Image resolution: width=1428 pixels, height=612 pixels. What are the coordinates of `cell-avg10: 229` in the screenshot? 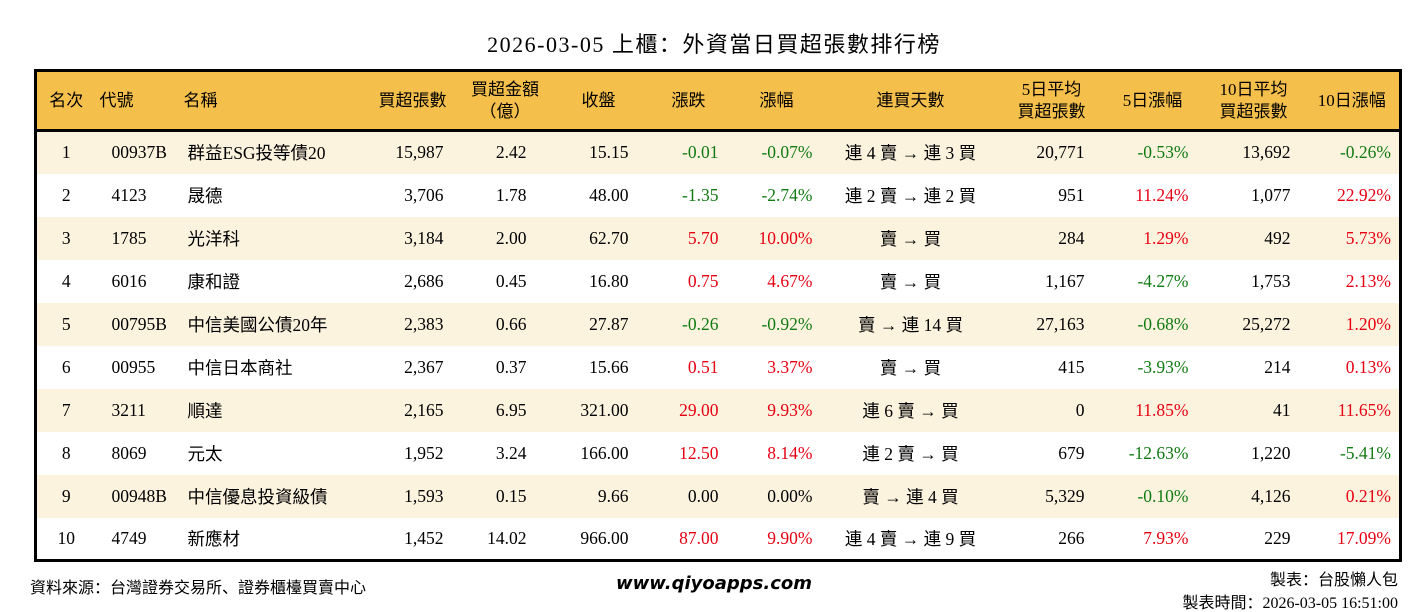 It's located at (1277, 537).